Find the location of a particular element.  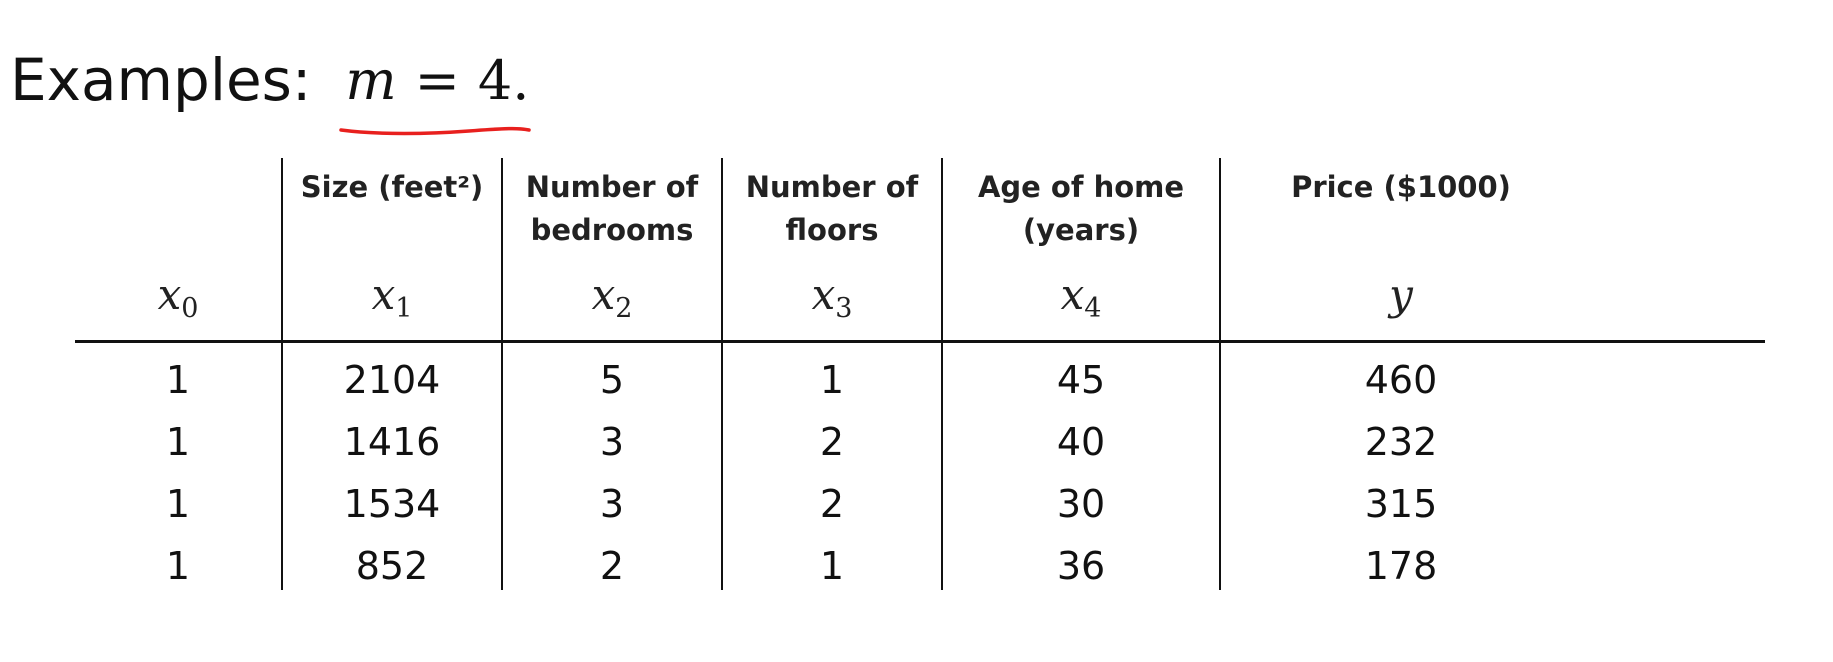

m-value: 4. is located at coordinates (503, 80).